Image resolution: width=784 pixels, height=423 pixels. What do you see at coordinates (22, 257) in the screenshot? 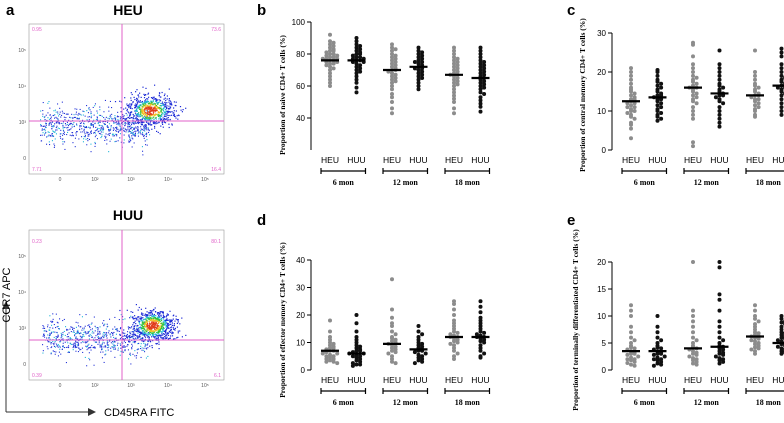
I see `flow-y-tick-4-huu: 10⁵` at bounding box center [22, 257].